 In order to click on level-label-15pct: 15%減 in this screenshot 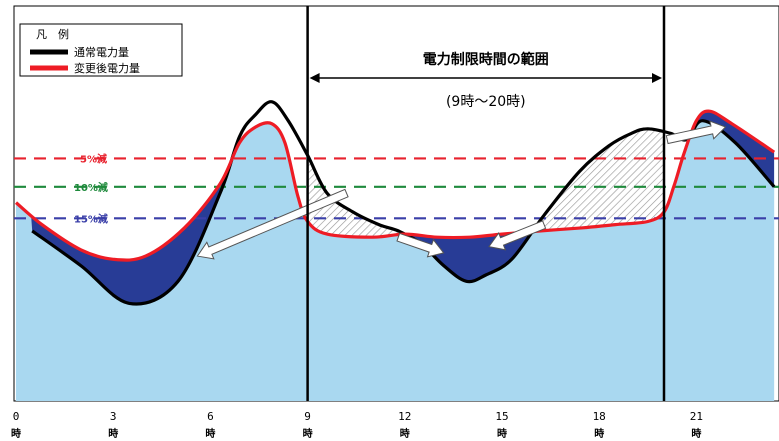, I will do `click(91, 218)`.